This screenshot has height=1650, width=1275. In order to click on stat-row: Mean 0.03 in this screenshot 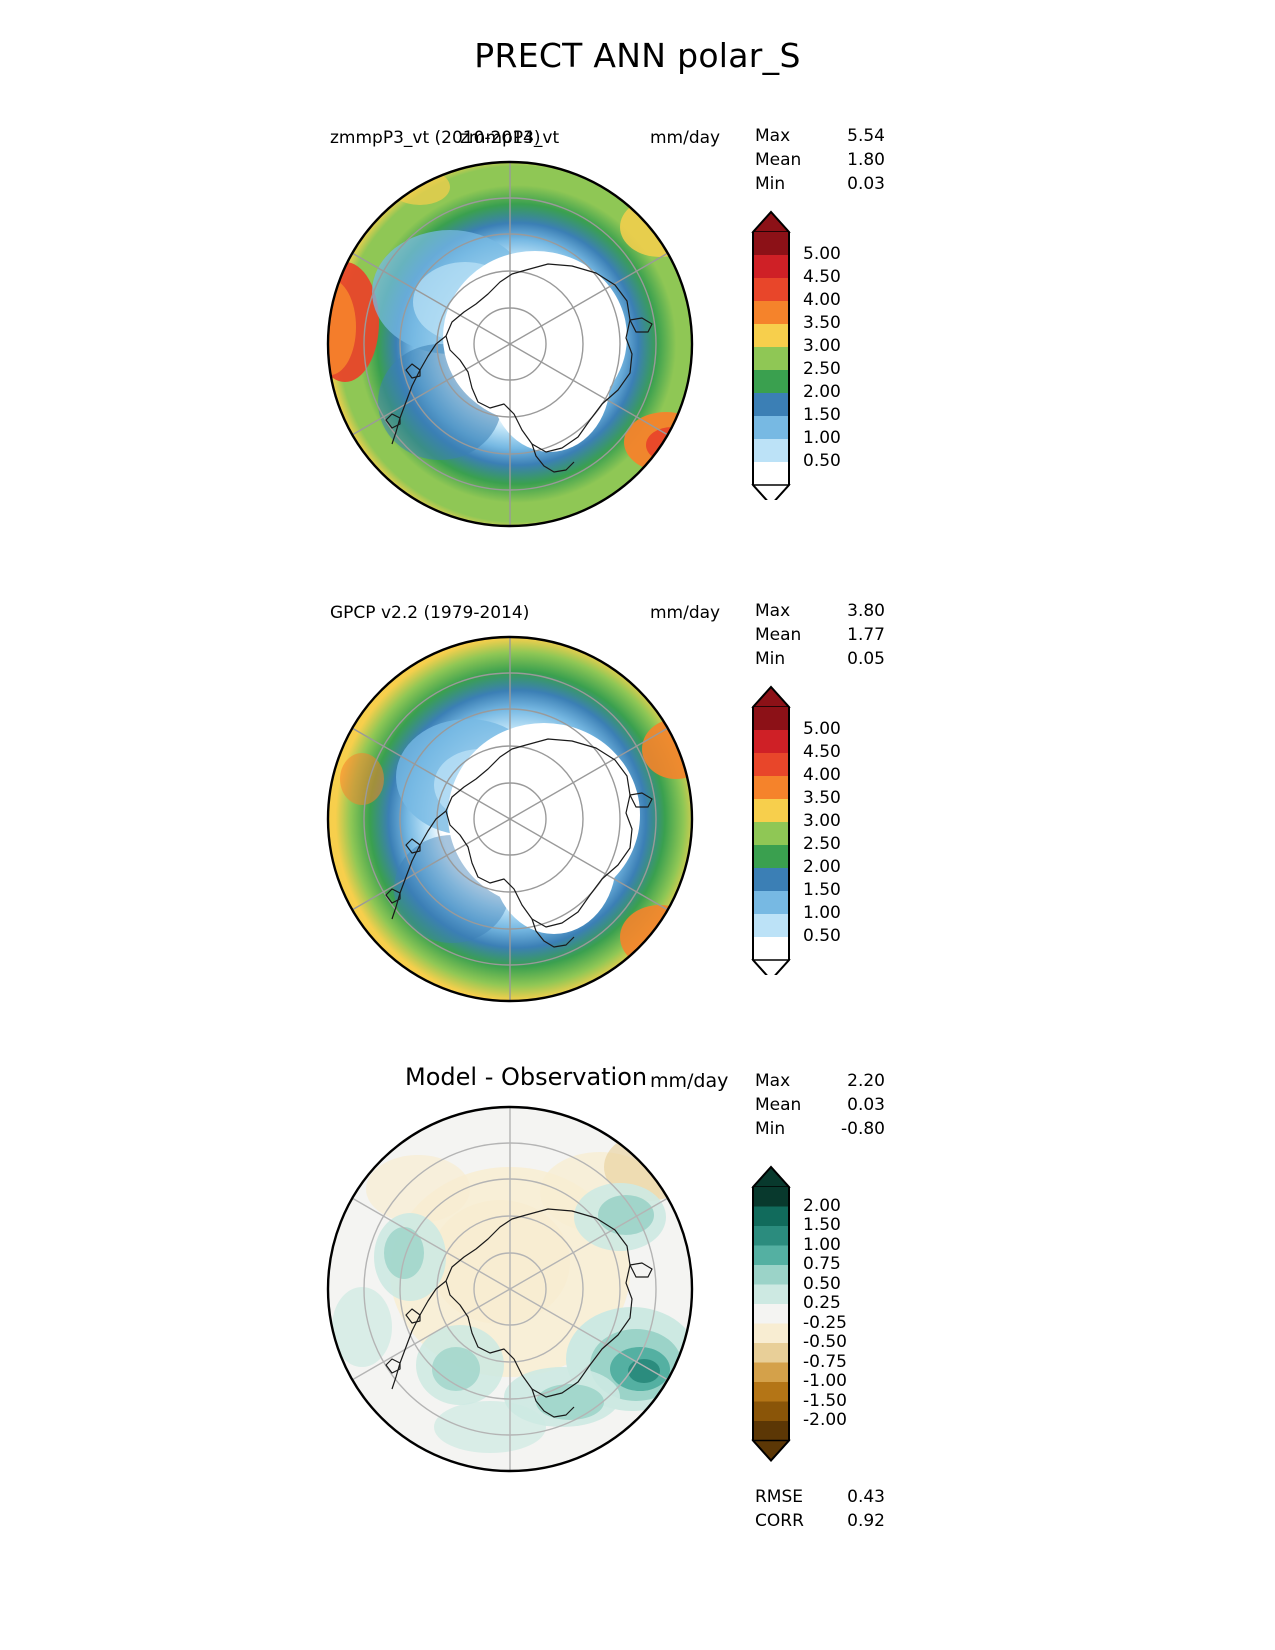, I will do `click(820, 1105)`.